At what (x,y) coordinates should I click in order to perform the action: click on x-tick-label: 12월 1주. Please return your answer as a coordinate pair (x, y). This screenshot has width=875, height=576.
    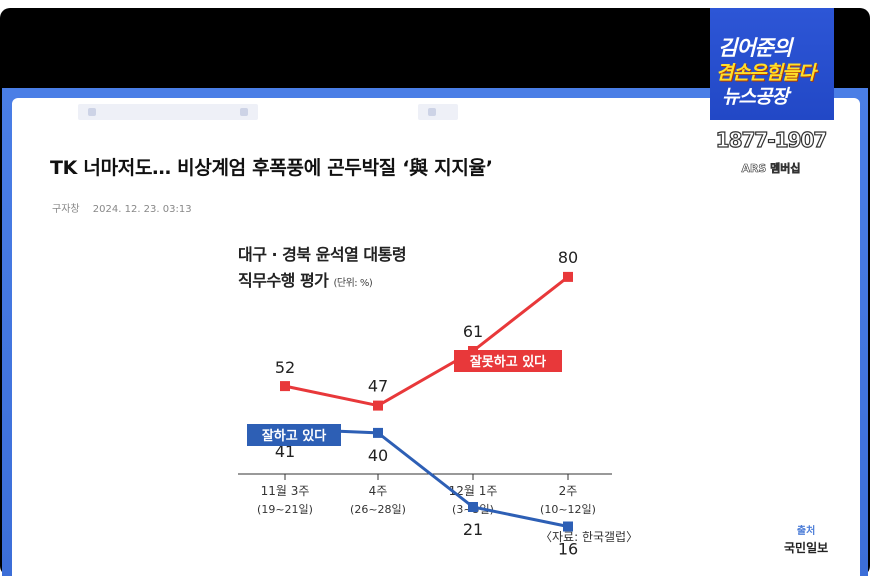
    Looking at the image, I should click on (473, 491).